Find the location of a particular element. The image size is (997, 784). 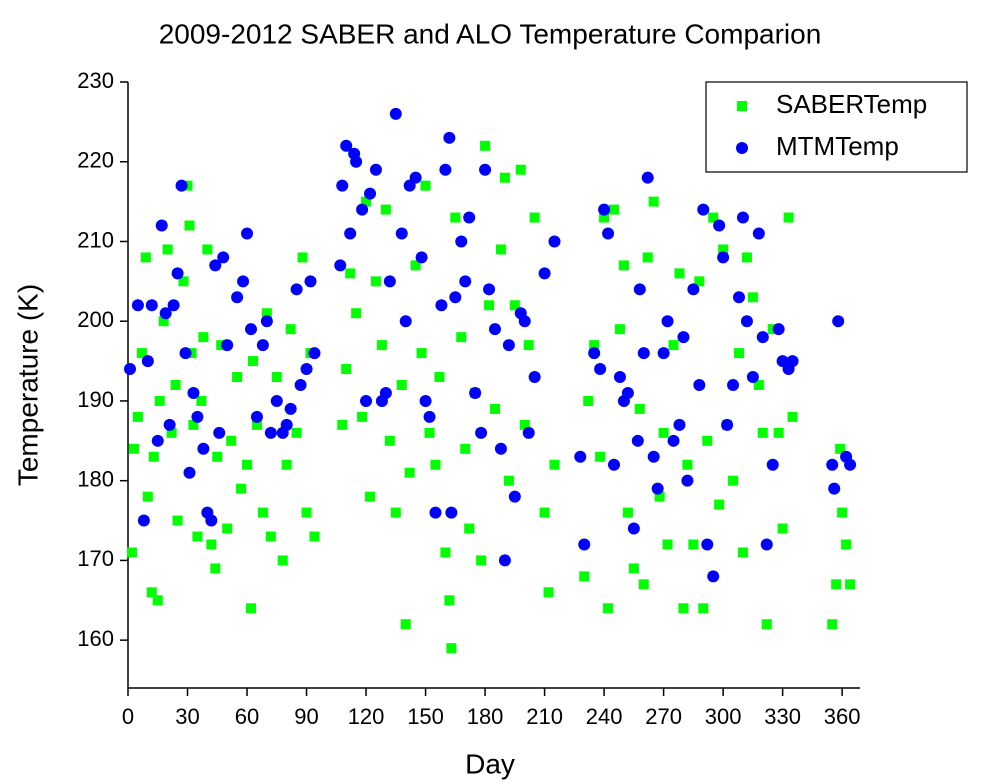

y-tick-label: 220 is located at coordinates (95, 160).